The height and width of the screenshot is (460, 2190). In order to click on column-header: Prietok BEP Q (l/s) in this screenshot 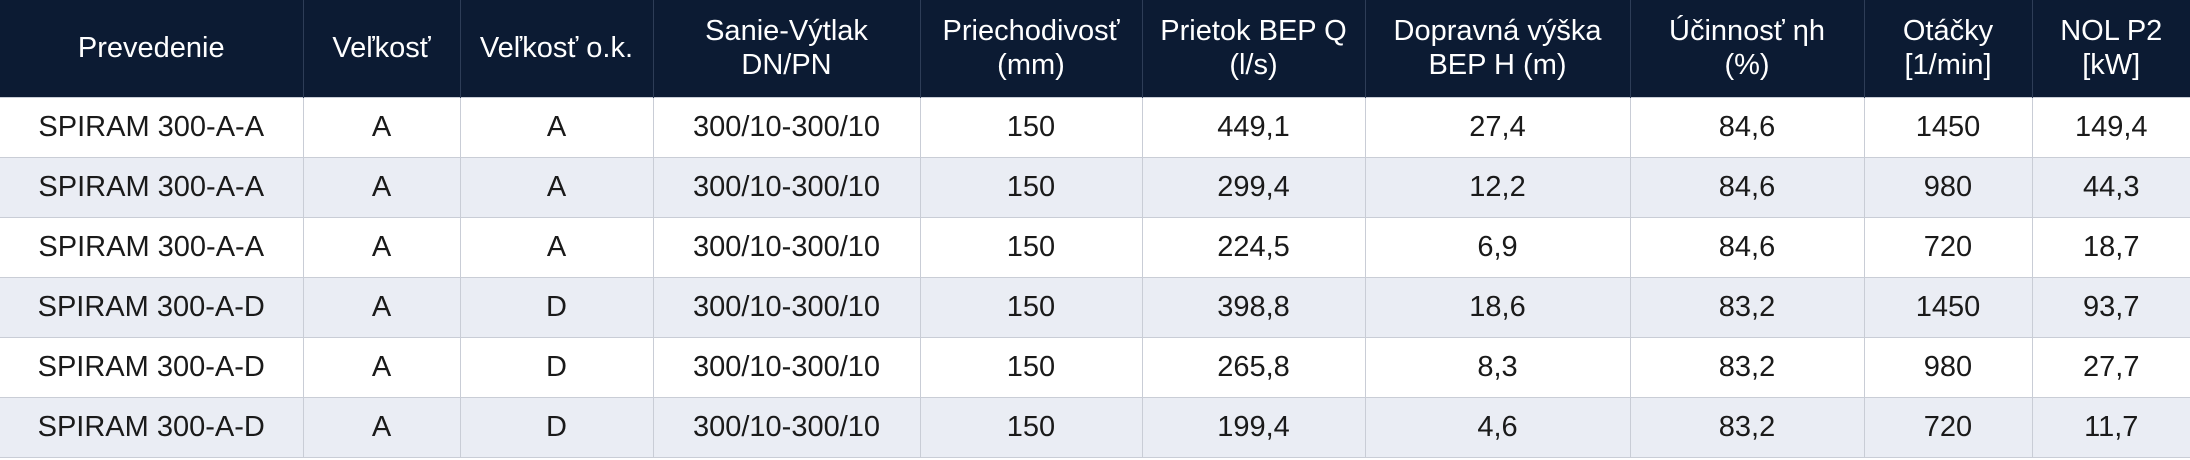, I will do `click(1253, 48)`.